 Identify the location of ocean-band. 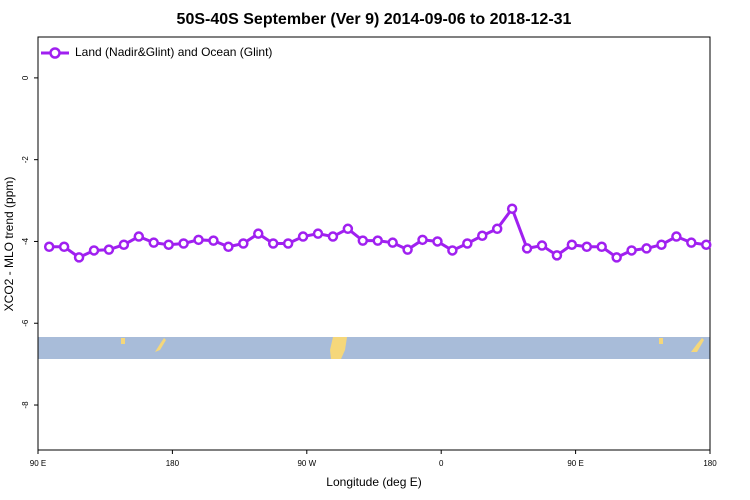
(374, 348).